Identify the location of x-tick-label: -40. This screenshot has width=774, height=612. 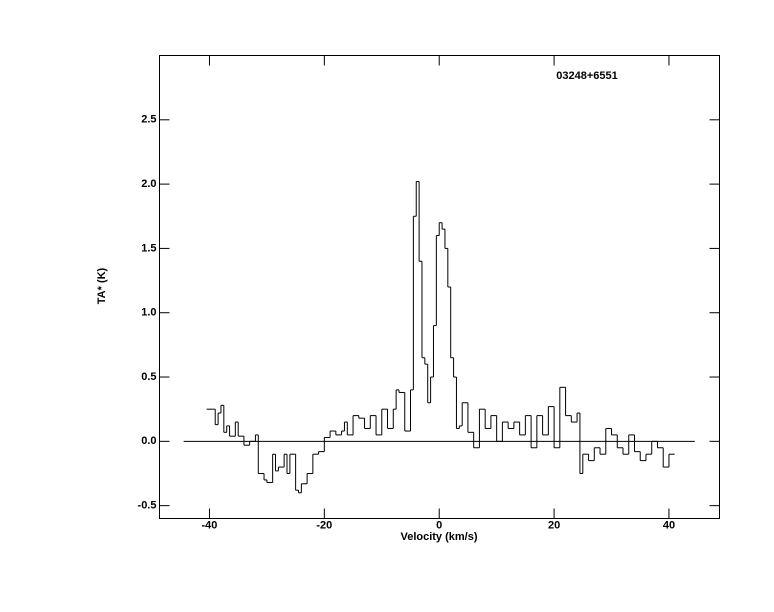
(210, 525).